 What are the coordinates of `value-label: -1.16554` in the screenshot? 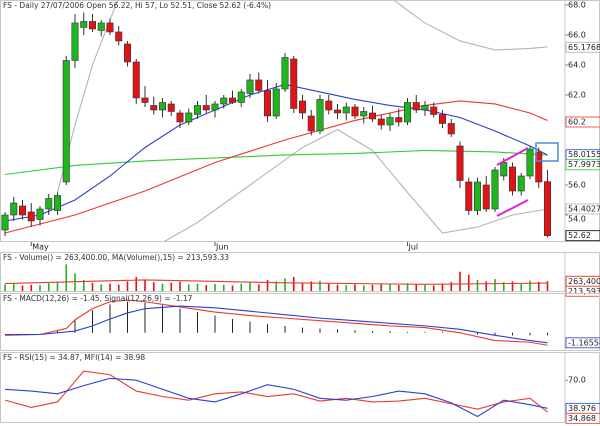 It's located at (584, 342).